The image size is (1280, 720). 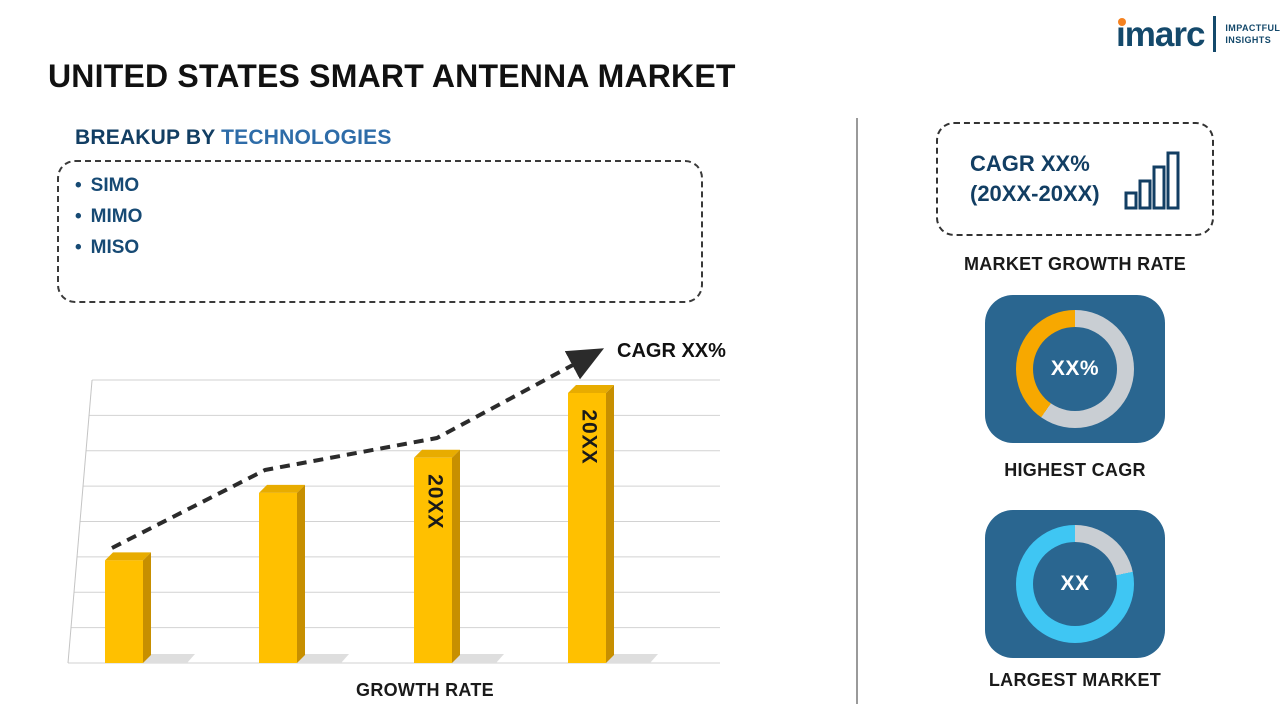 I want to click on list-item: • MIMO, so click(x=108, y=216).